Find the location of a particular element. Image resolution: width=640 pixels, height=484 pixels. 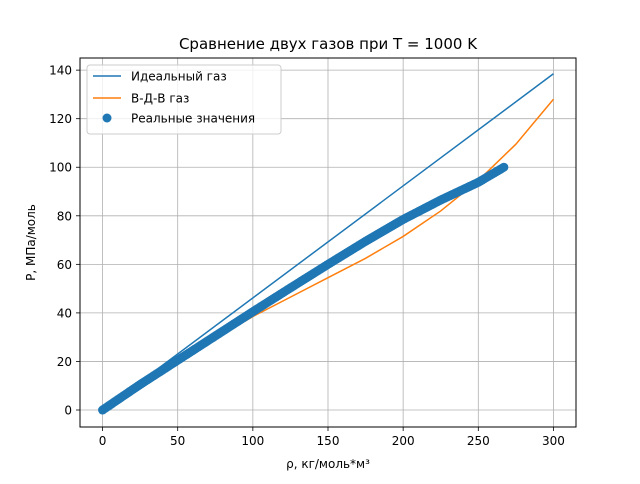

data-point is located at coordinates (504, 167).